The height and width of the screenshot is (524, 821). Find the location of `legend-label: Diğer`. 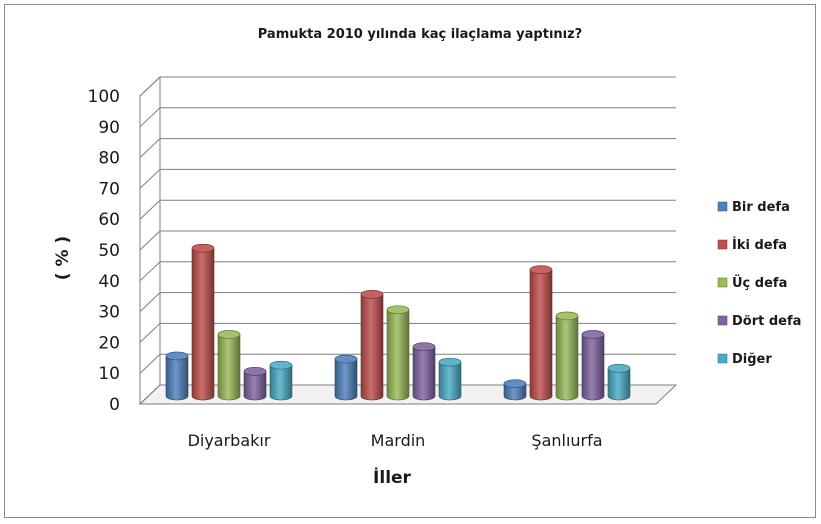

legend-label: Diğer is located at coordinates (752, 359).